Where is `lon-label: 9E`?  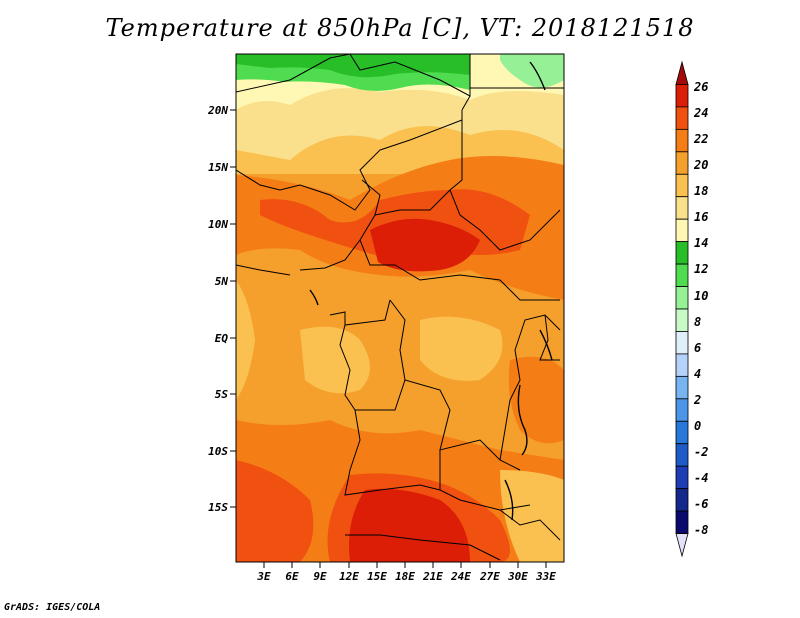
lon-label: 9E is located at coordinates (320, 576).